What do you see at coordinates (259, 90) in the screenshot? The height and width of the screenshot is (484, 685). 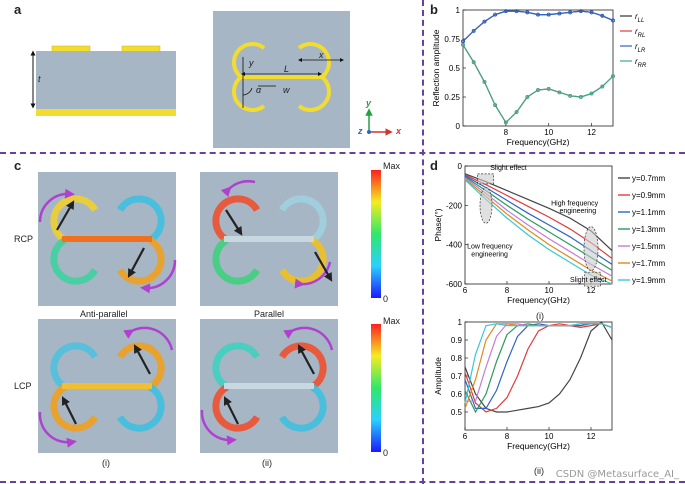 I see `label-alpha: α` at bounding box center [259, 90].